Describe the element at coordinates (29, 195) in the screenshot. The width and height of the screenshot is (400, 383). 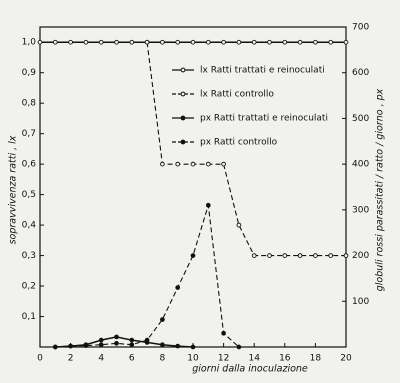
I see `y-tick-label: 0,5` at that location.